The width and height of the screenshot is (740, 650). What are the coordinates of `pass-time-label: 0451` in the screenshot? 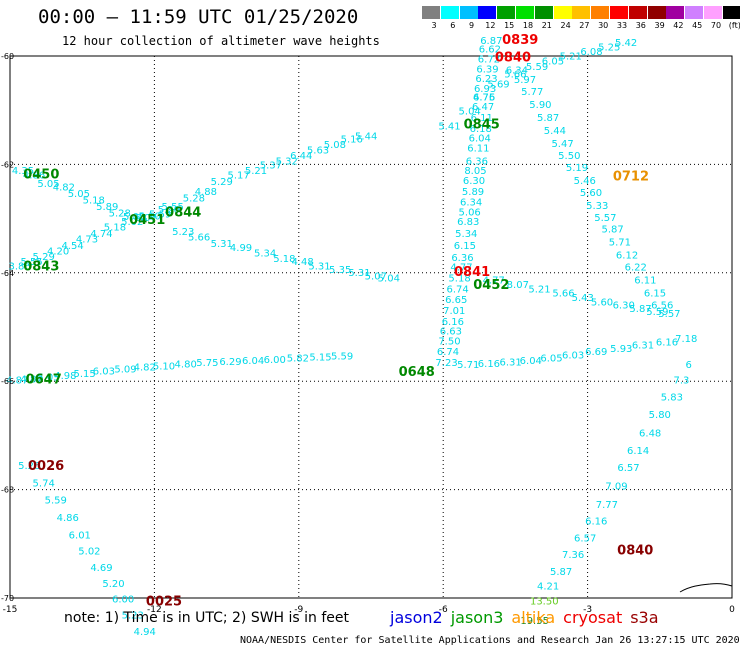 It's located at (147, 220).